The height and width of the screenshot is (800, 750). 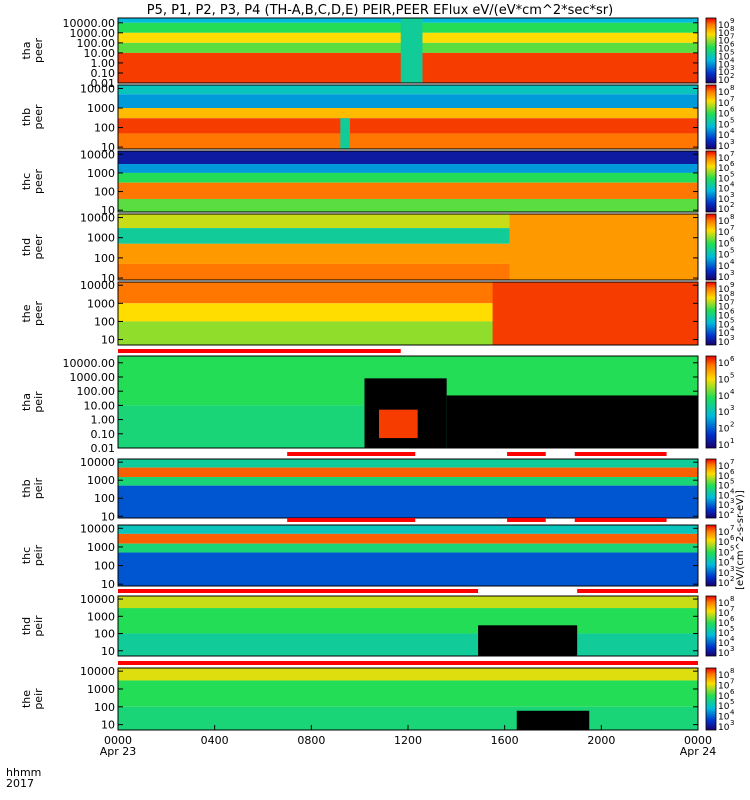 I want to click on colorbar-tick-exponent-thc-peir: 4, so click(x=732, y=559).